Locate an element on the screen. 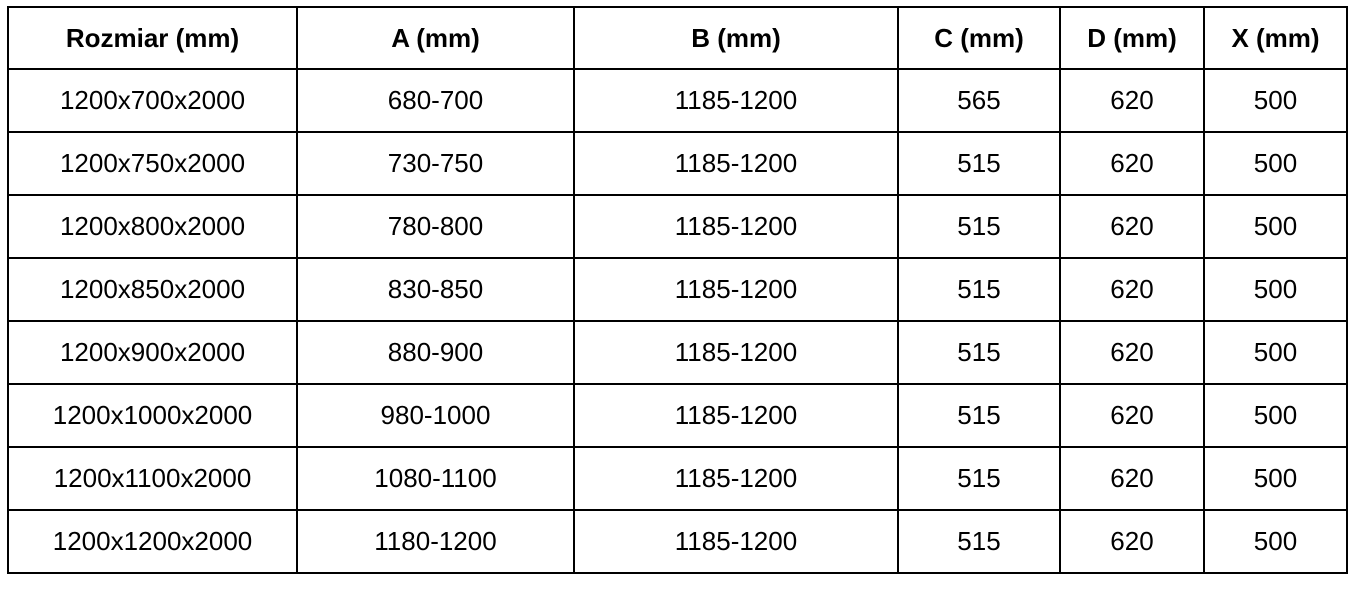 The image size is (1355, 591). table-row: 1200x700x2000 680-700 1185-1200 565 620 500 is located at coordinates (677, 100).